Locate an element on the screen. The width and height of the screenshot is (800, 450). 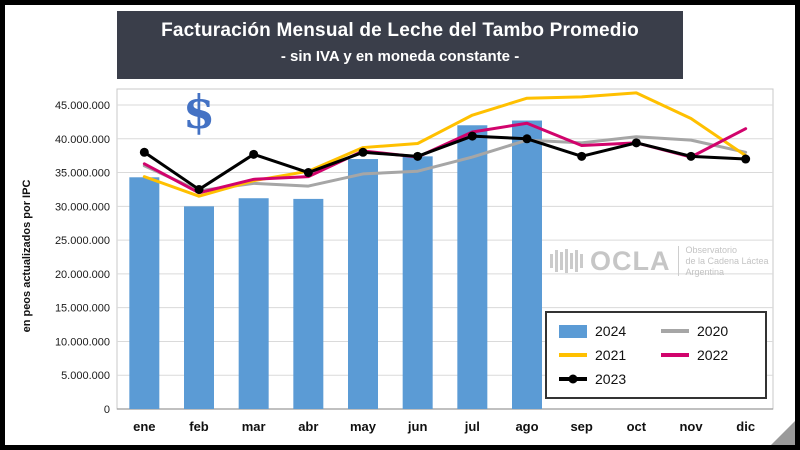
svg-text: jul is located at coordinates (472, 426).